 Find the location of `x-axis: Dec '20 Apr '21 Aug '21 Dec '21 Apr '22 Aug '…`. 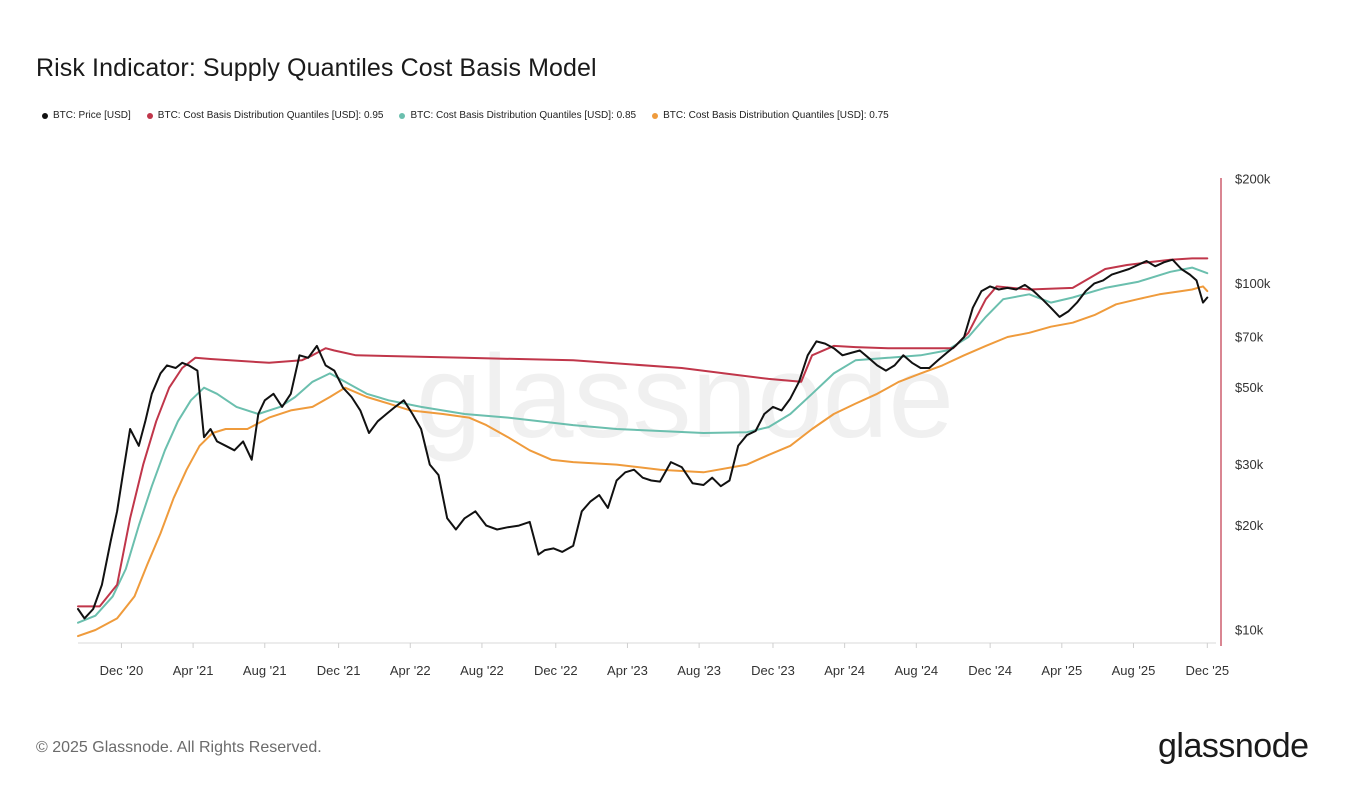

x-axis: Dec '20 Apr '21 Aug '21 Dec '21 Apr '22 Aug '… is located at coordinates (653, 660).